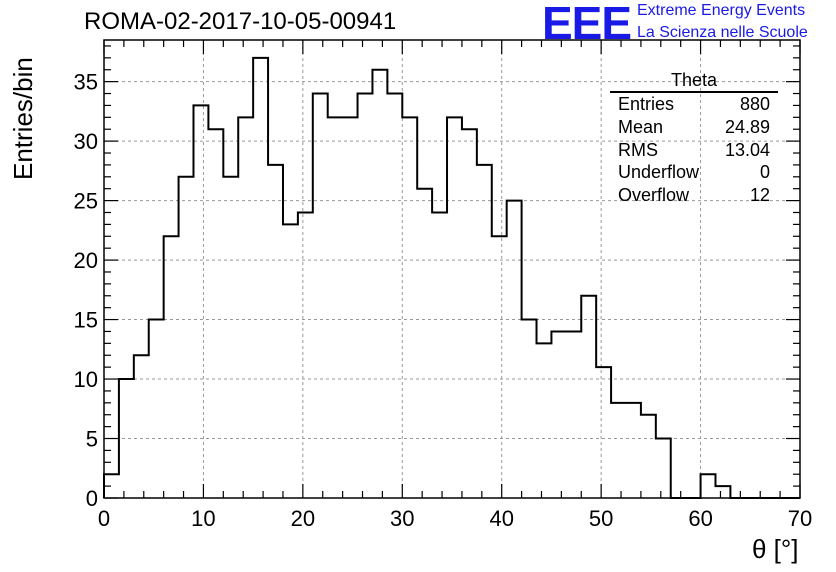 This screenshot has width=836, height=572. Describe the element at coordinates (203, 518) in the screenshot. I see `x-tick-label: 10` at that location.